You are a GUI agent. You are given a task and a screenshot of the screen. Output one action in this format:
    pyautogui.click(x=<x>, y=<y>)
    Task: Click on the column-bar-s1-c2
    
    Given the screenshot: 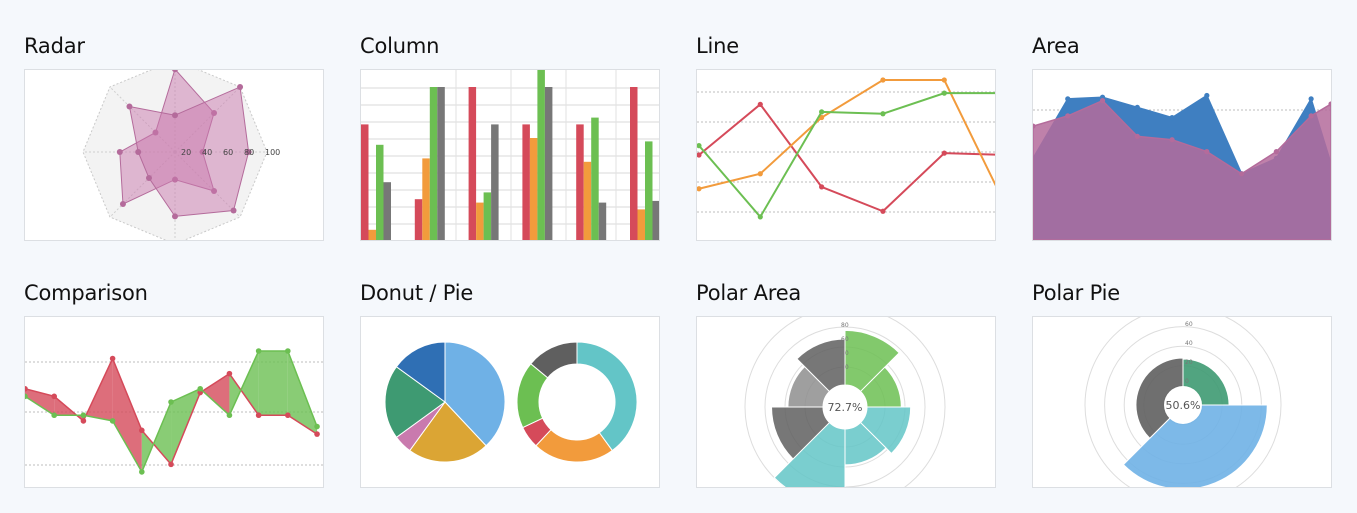 What is the action you would take?
    pyautogui.click(x=480, y=221)
    